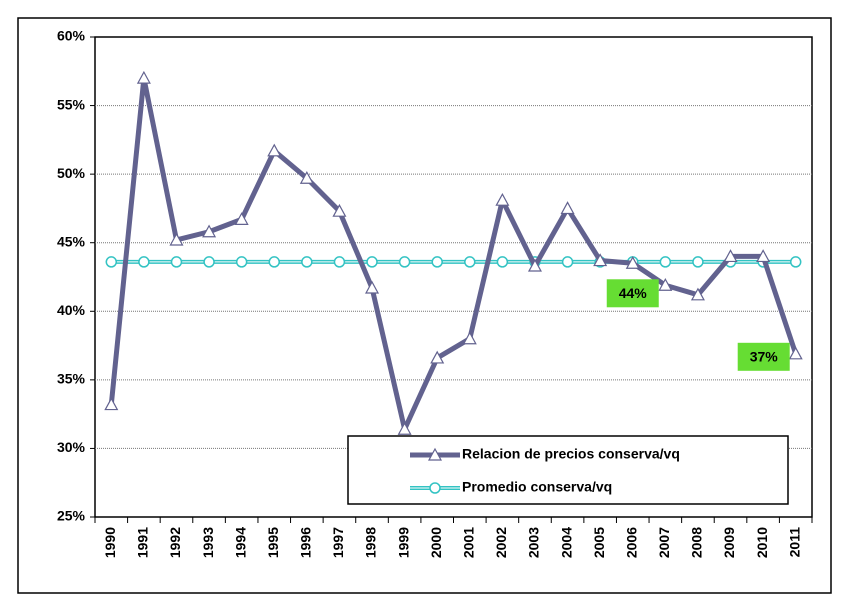 The width and height of the screenshot is (846, 594). Describe the element at coordinates (664, 542) in the screenshot. I see `x-tick-label: 2007` at that location.